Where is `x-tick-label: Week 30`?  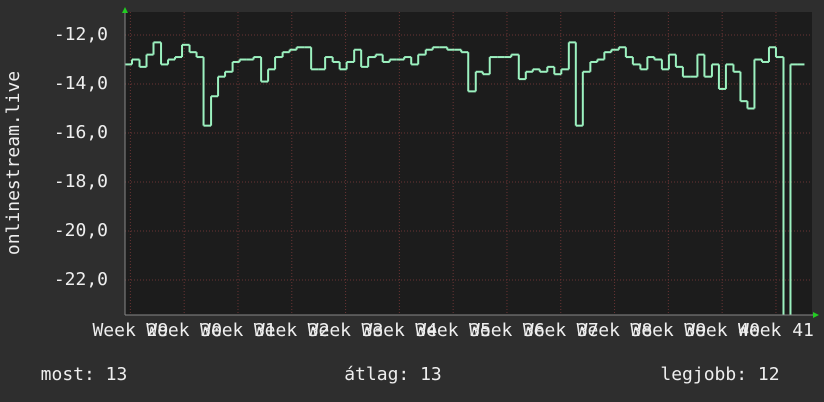 x-tick-label: Week 30 is located at coordinates (184, 330).